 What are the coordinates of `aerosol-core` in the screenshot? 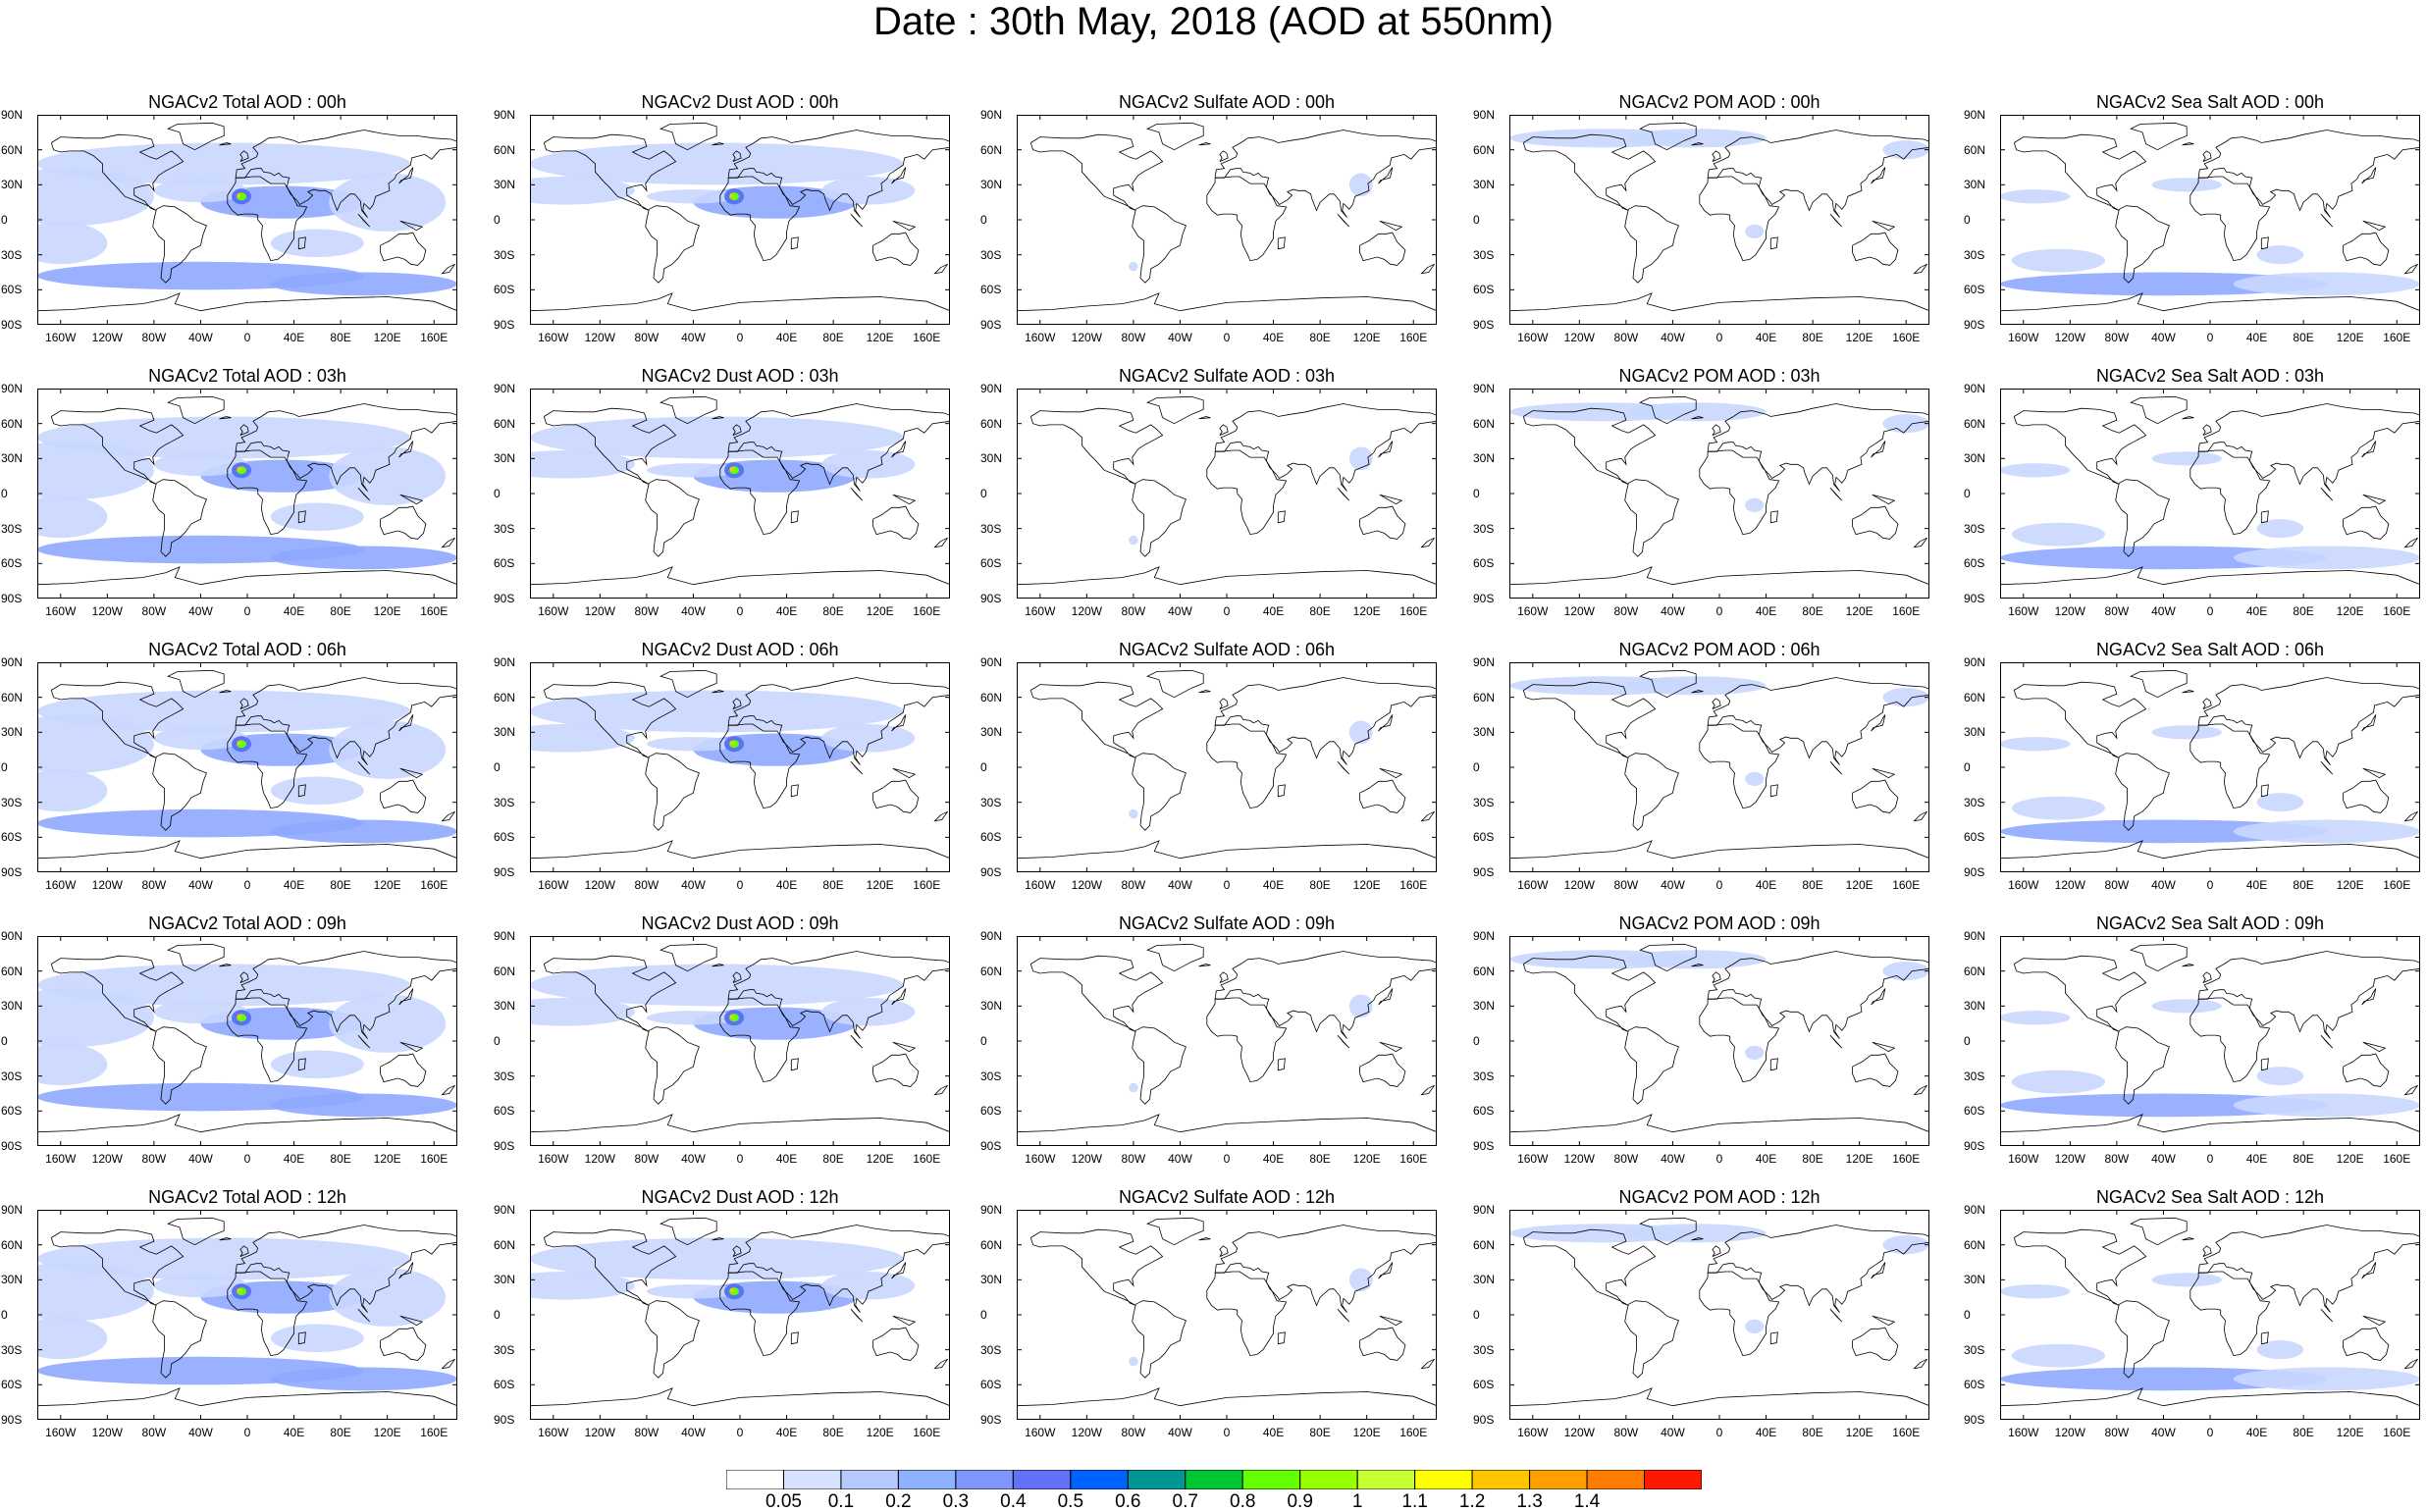 It's located at (731, 195).